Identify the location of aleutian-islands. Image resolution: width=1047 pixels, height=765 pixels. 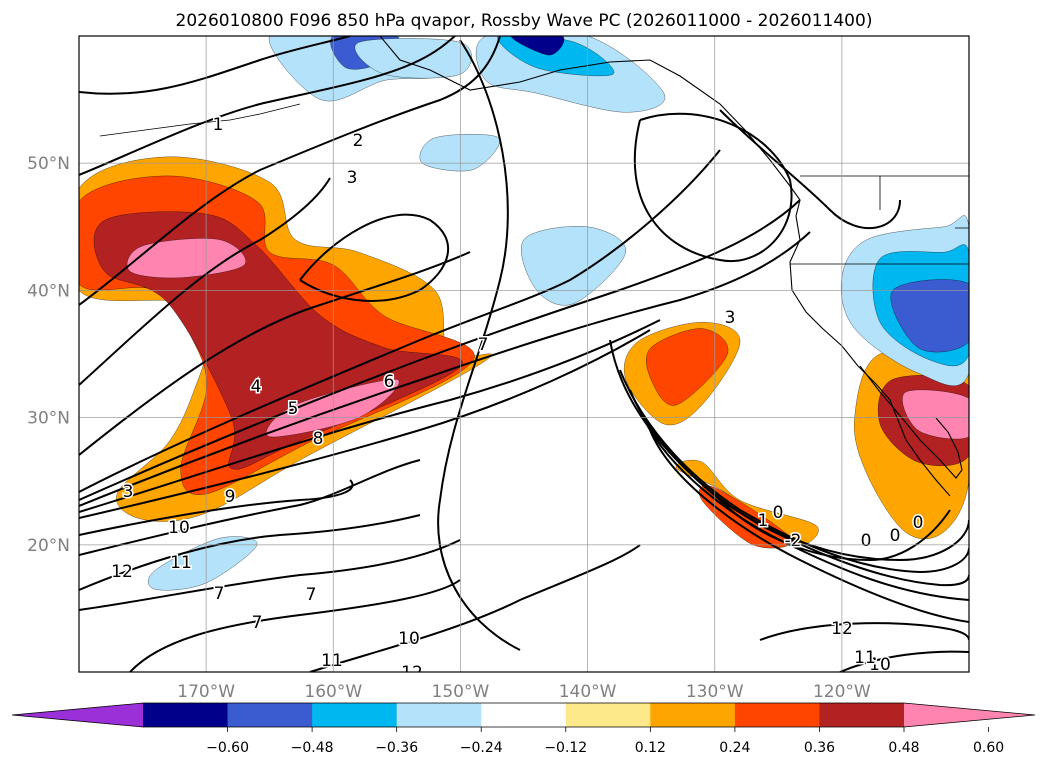
(200, 120).